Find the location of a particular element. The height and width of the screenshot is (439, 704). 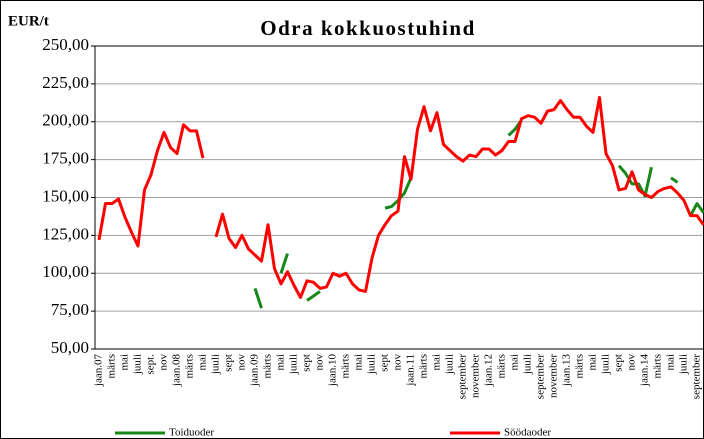

y-tick-label: 75,00 is located at coordinates (70, 309).